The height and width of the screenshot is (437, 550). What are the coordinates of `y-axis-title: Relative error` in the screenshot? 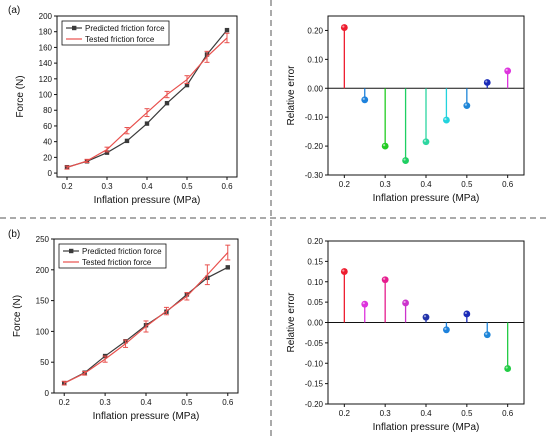 It's located at (291, 322).